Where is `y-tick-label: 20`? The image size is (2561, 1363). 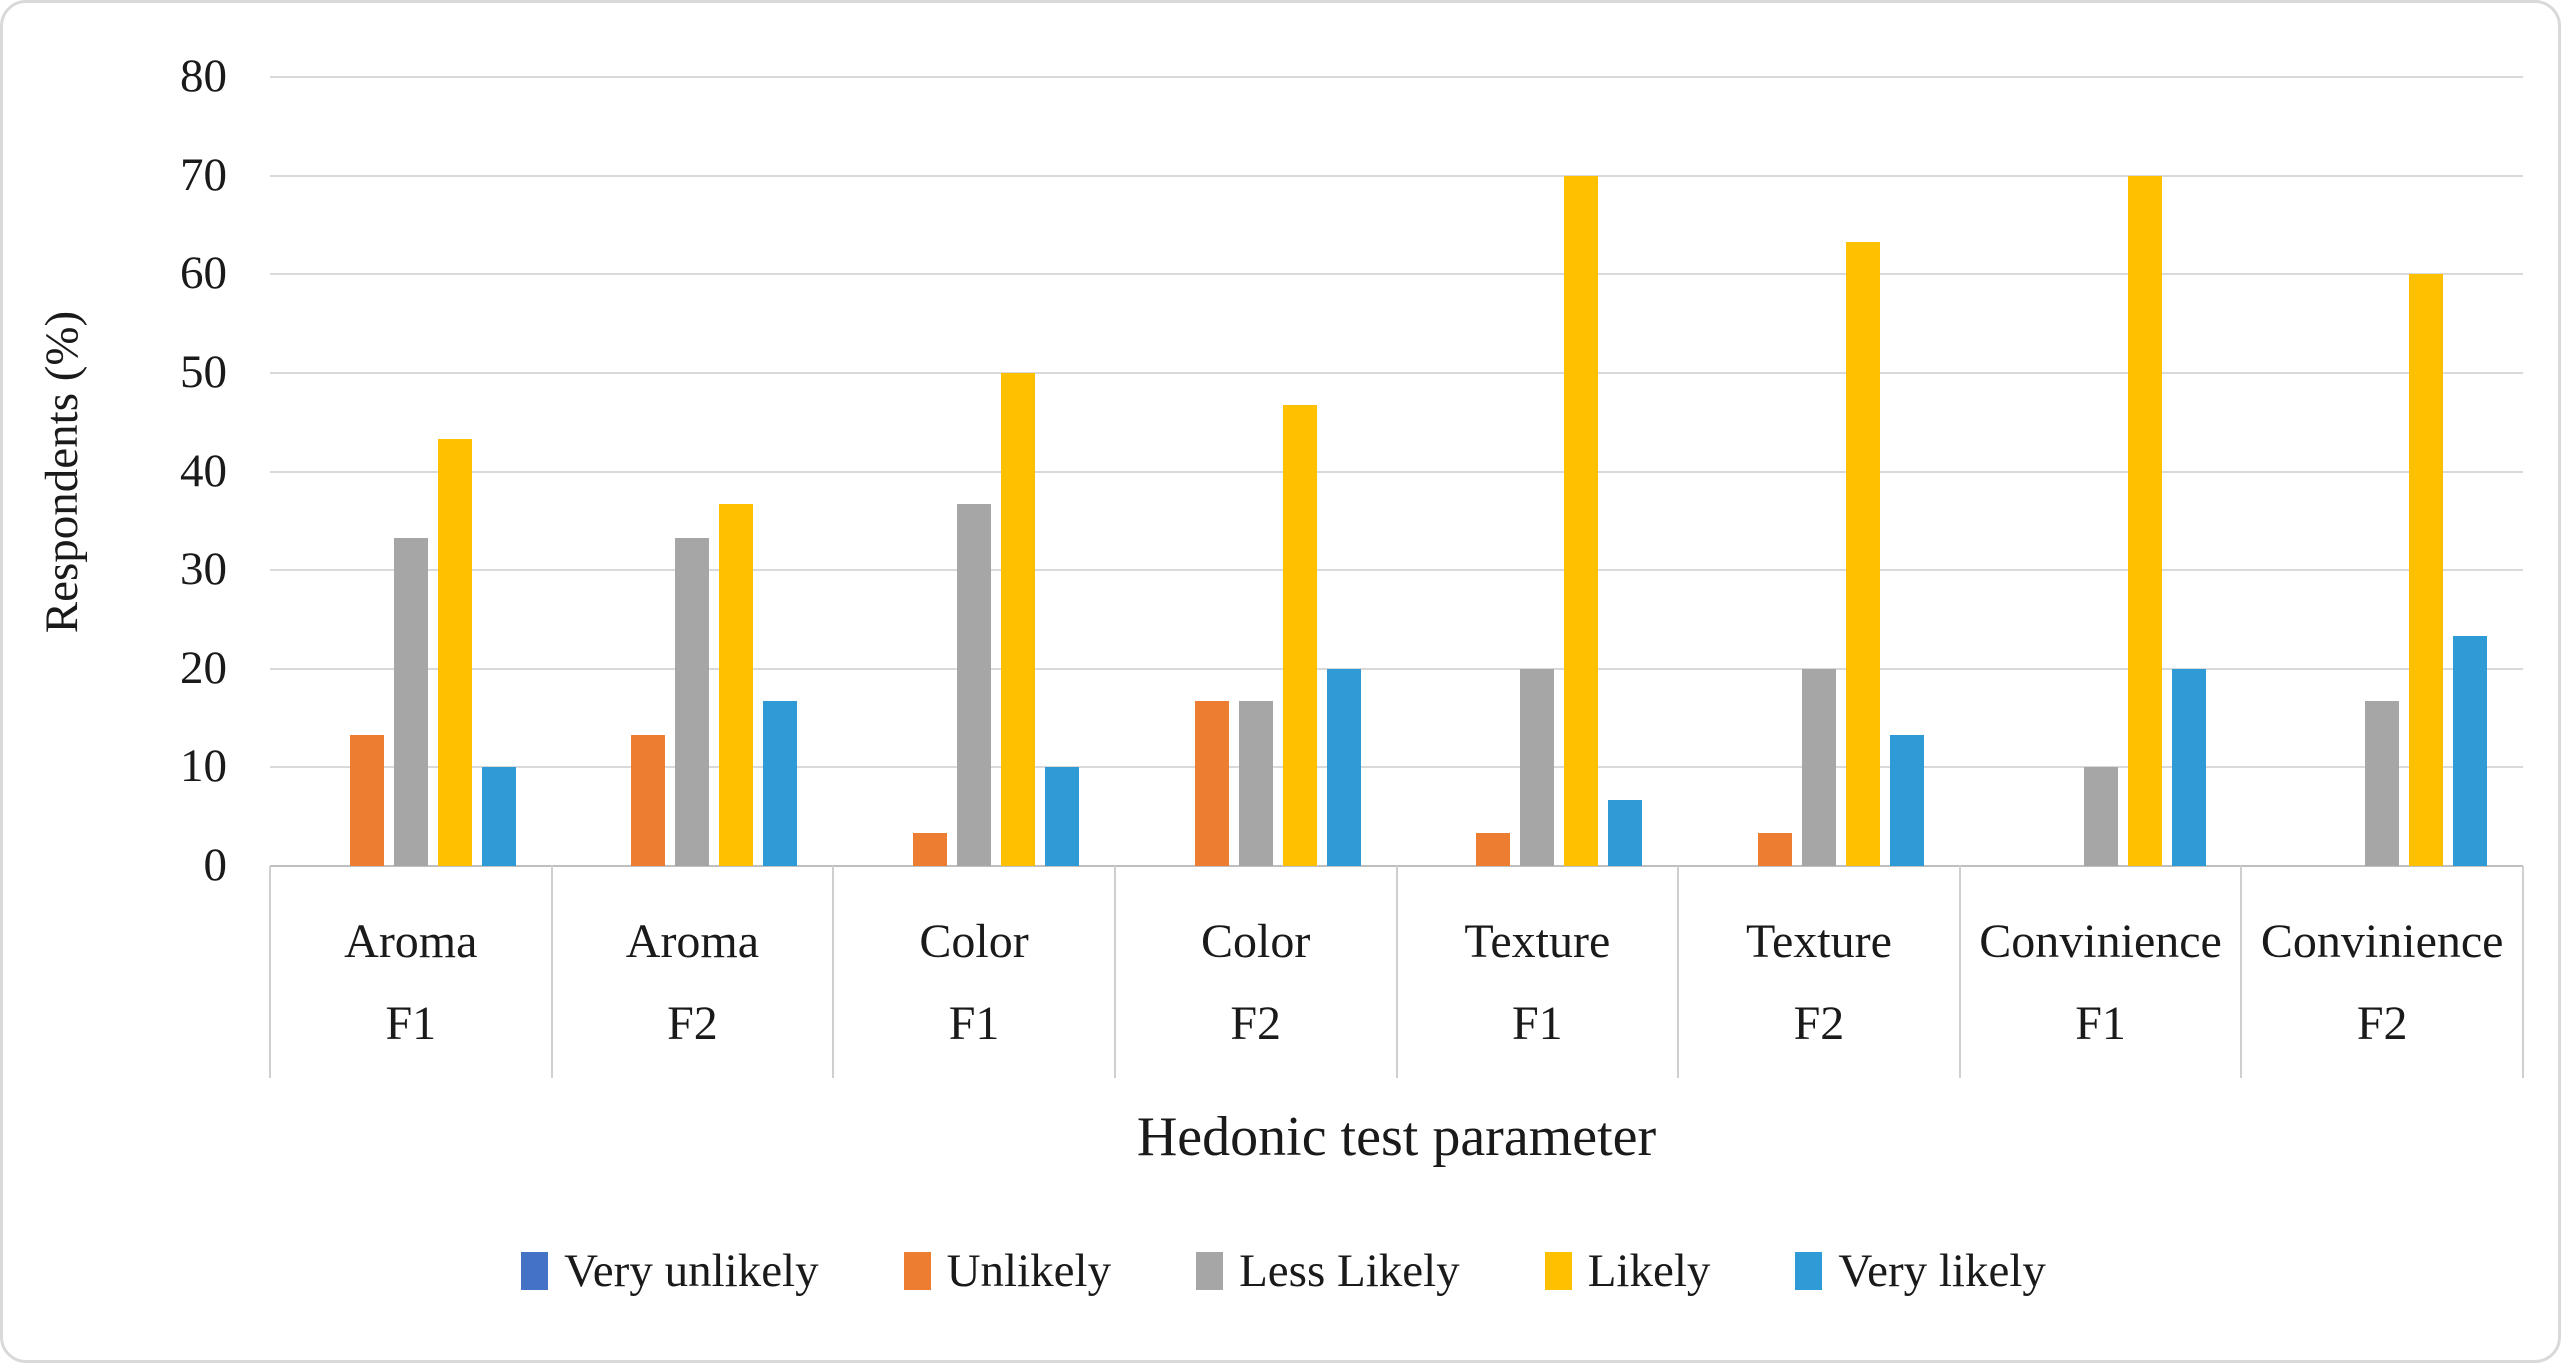 y-tick-label: 20 is located at coordinates (203, 667).